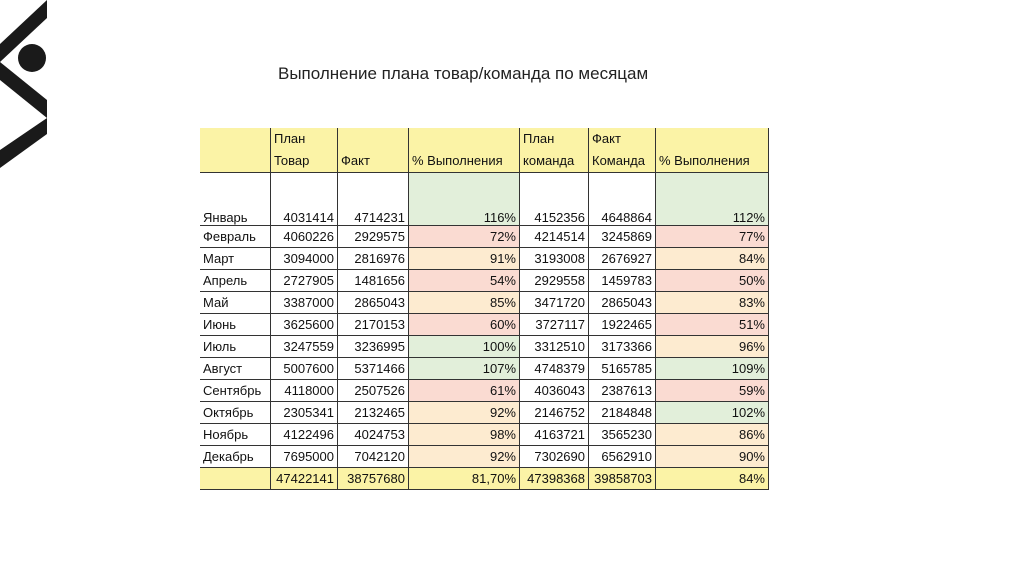  Describe the element at coordinates (484, 280) in the screenshot. I see `table-row: Апрель 2727905 1481656 54% 2929558 1459783 50%` at that location.